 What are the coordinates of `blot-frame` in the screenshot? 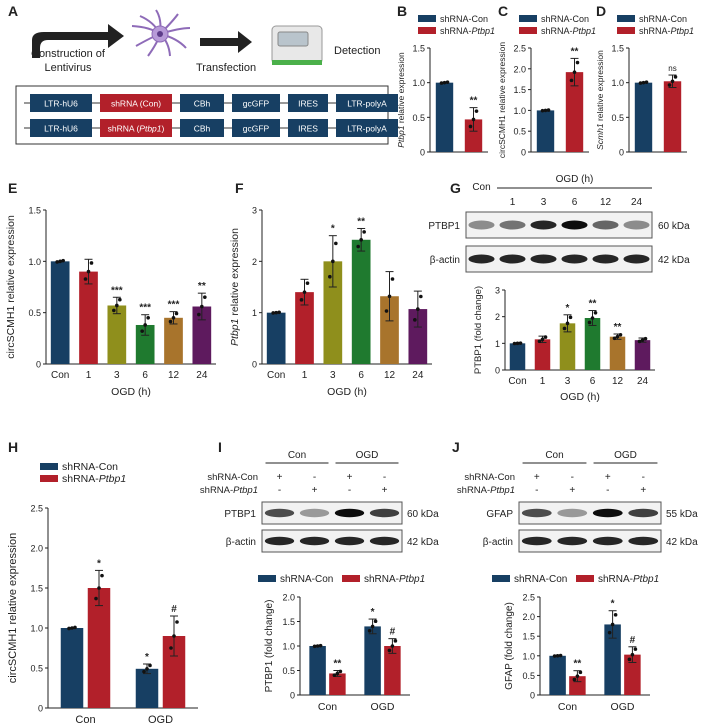 It's located at (332, 513).